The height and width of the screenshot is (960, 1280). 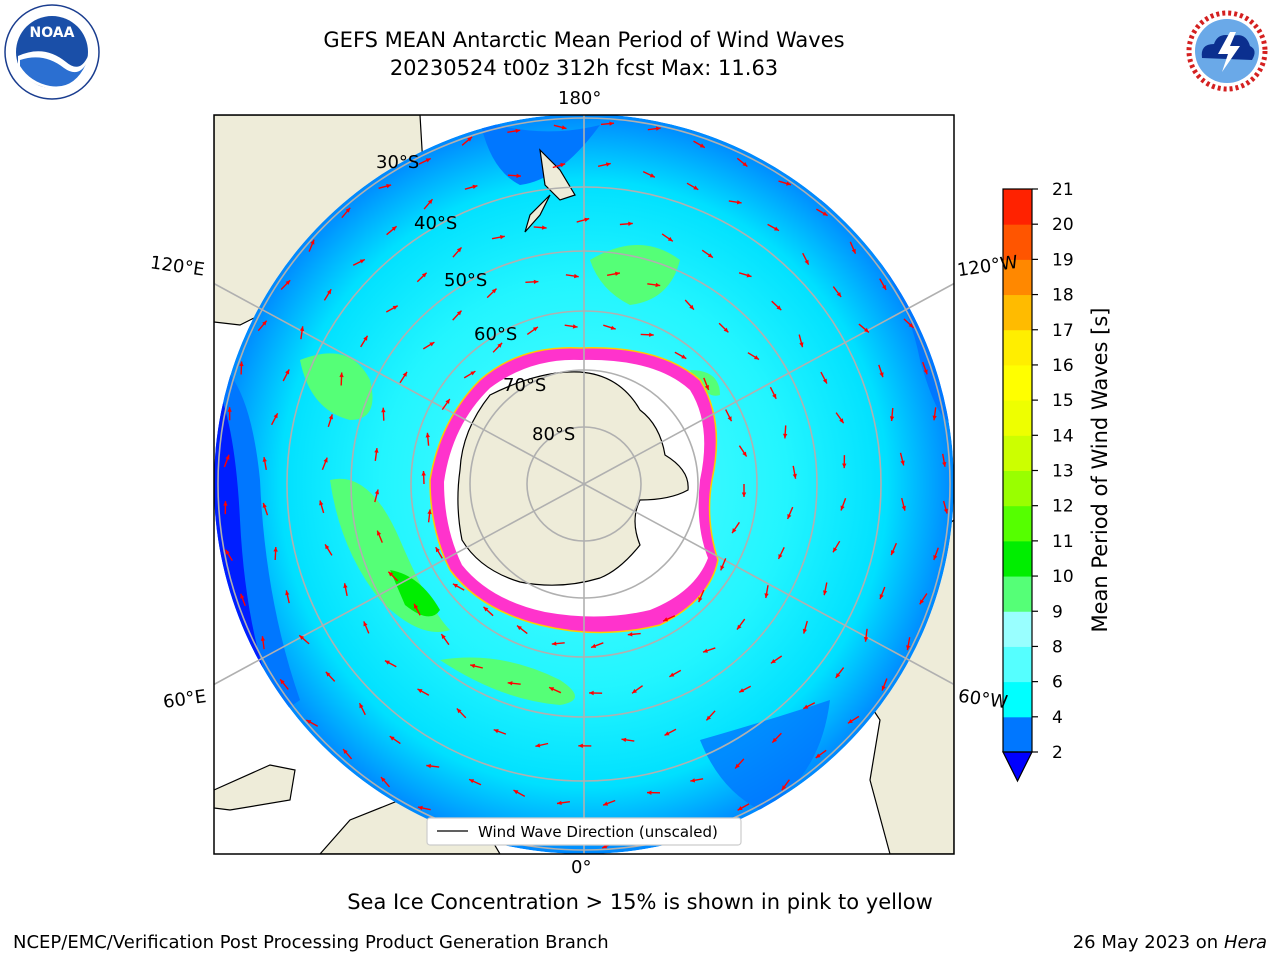 What do you see at coordinates (1057, 612) in the screenshot?
I see `colorbar-tick-label: 9` at bounding box center [1057, 612].